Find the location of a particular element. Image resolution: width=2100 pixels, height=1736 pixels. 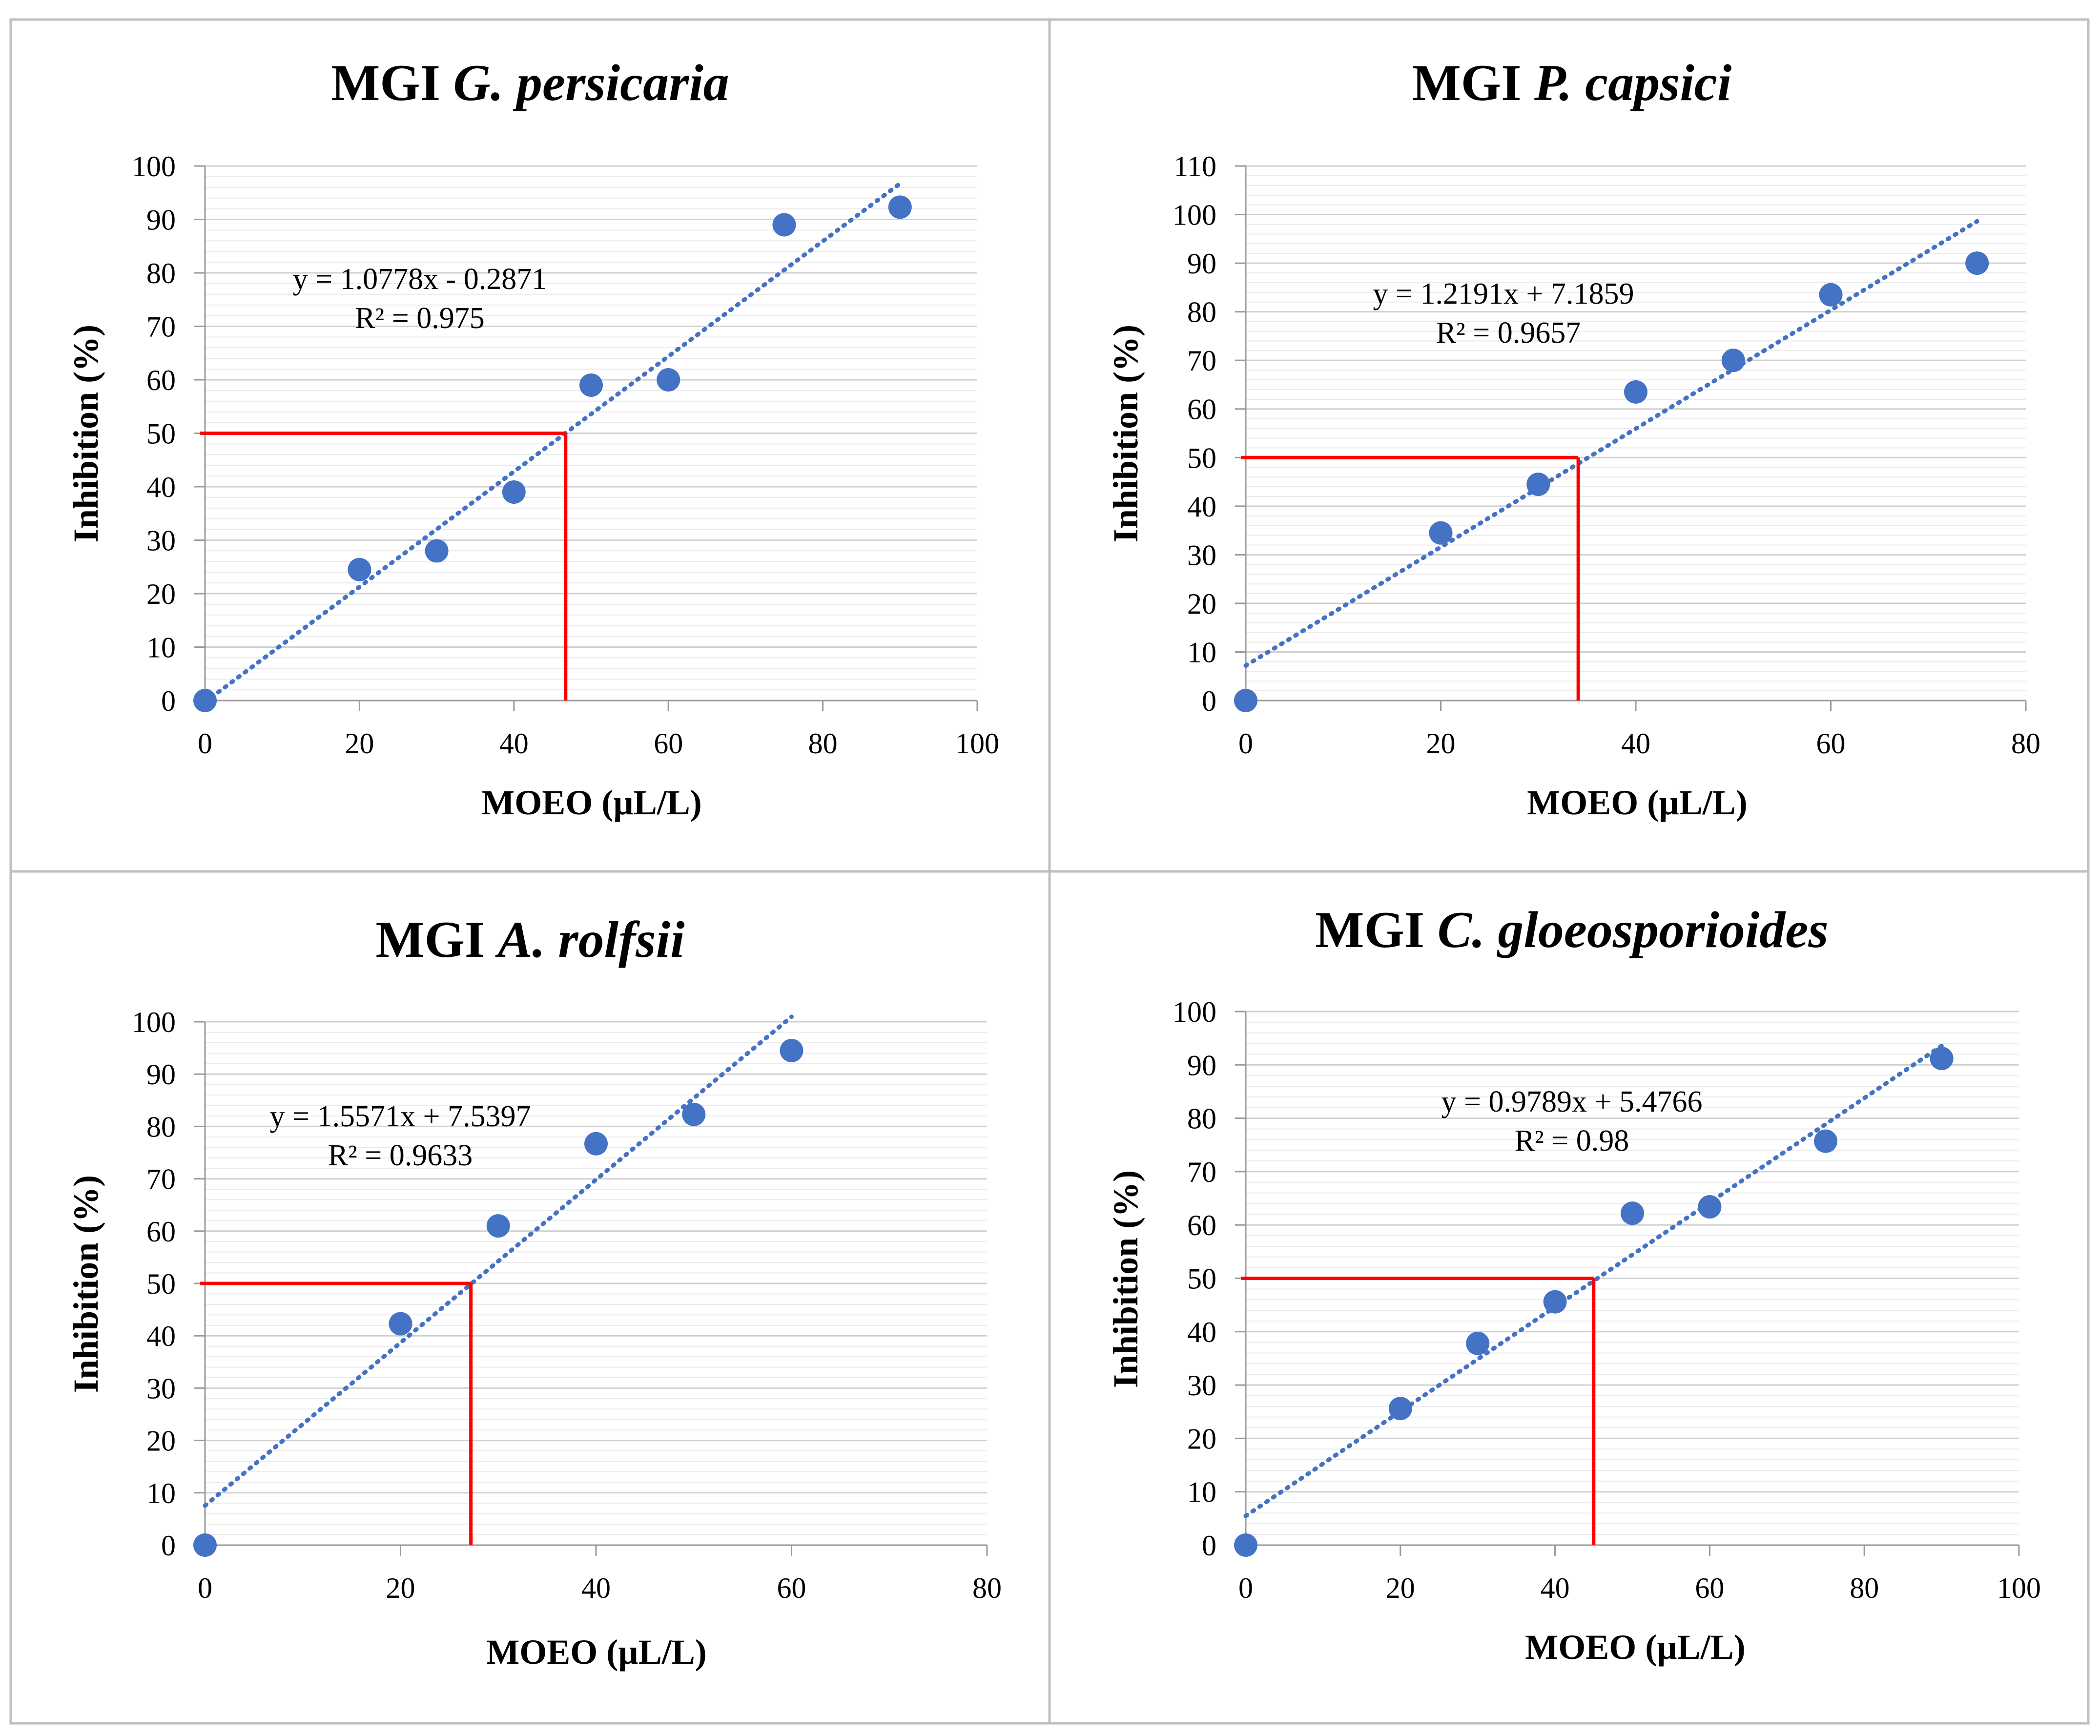

x-tick-label: 40 is located at coordinates (514, 743).